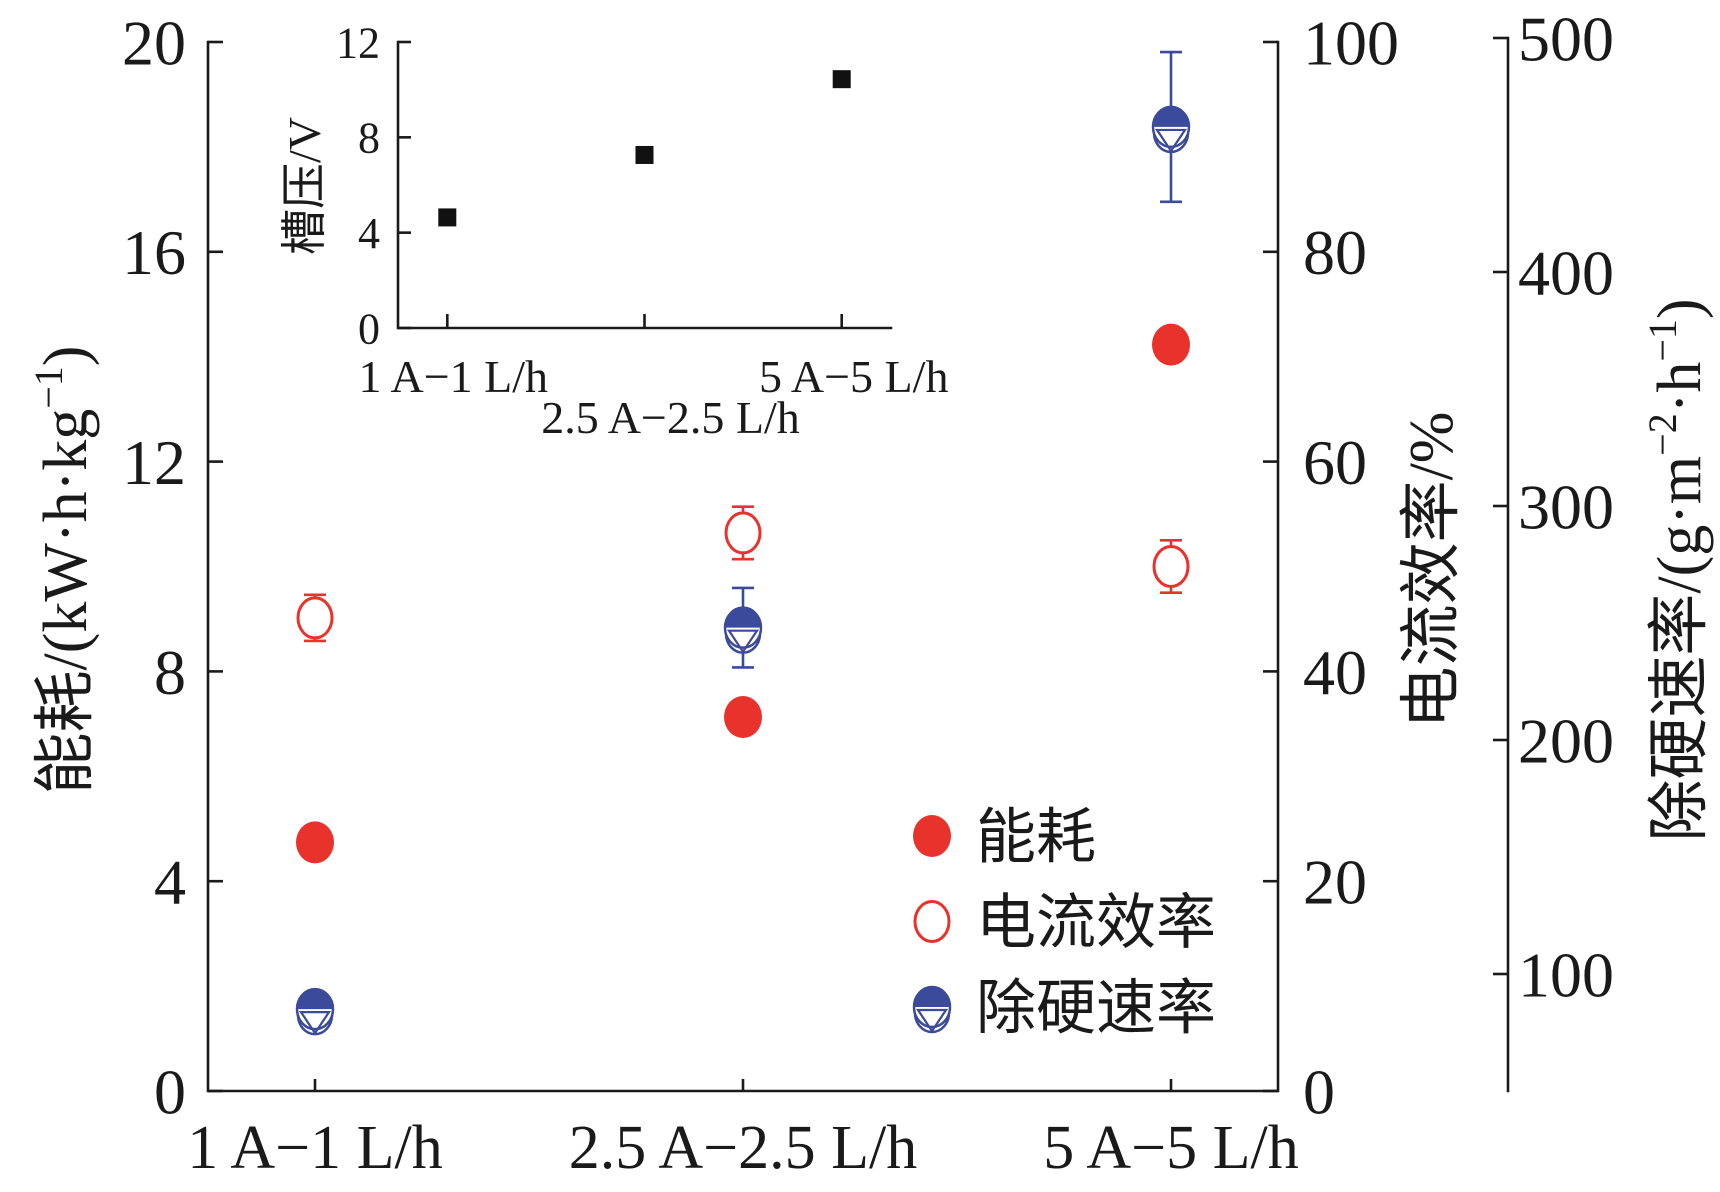 This screenshot has height=1192, width=1720. Describe the element at coordinates (743, 1148) in the screenshot. I see `x-axis-tick-label: 2.5 A−2.5 L/h` at that location.